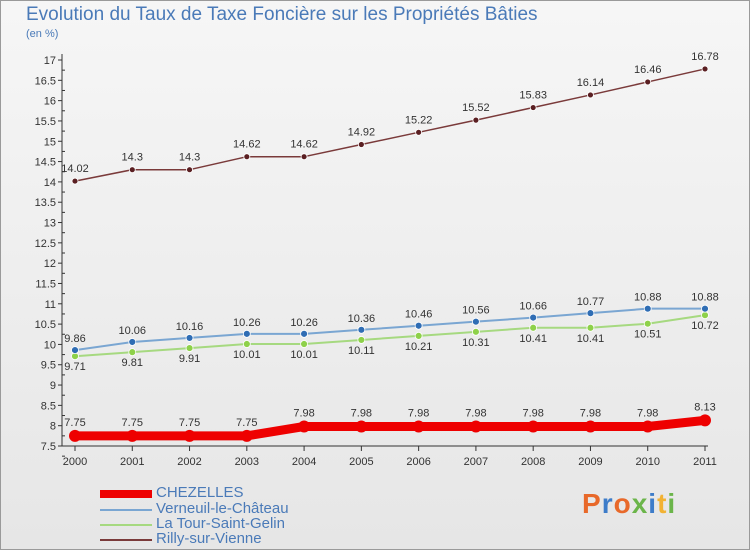  What do you see at coordinates (48, 366) in the screenshot?
I see `y-tick-label: 9.5` at bounding box center [48, 366].